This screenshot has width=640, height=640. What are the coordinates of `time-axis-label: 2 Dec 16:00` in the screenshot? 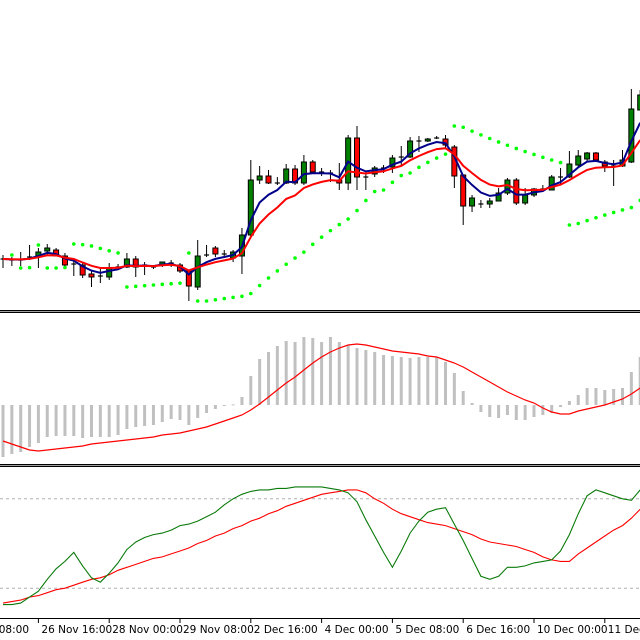 It's located at (286, 630).